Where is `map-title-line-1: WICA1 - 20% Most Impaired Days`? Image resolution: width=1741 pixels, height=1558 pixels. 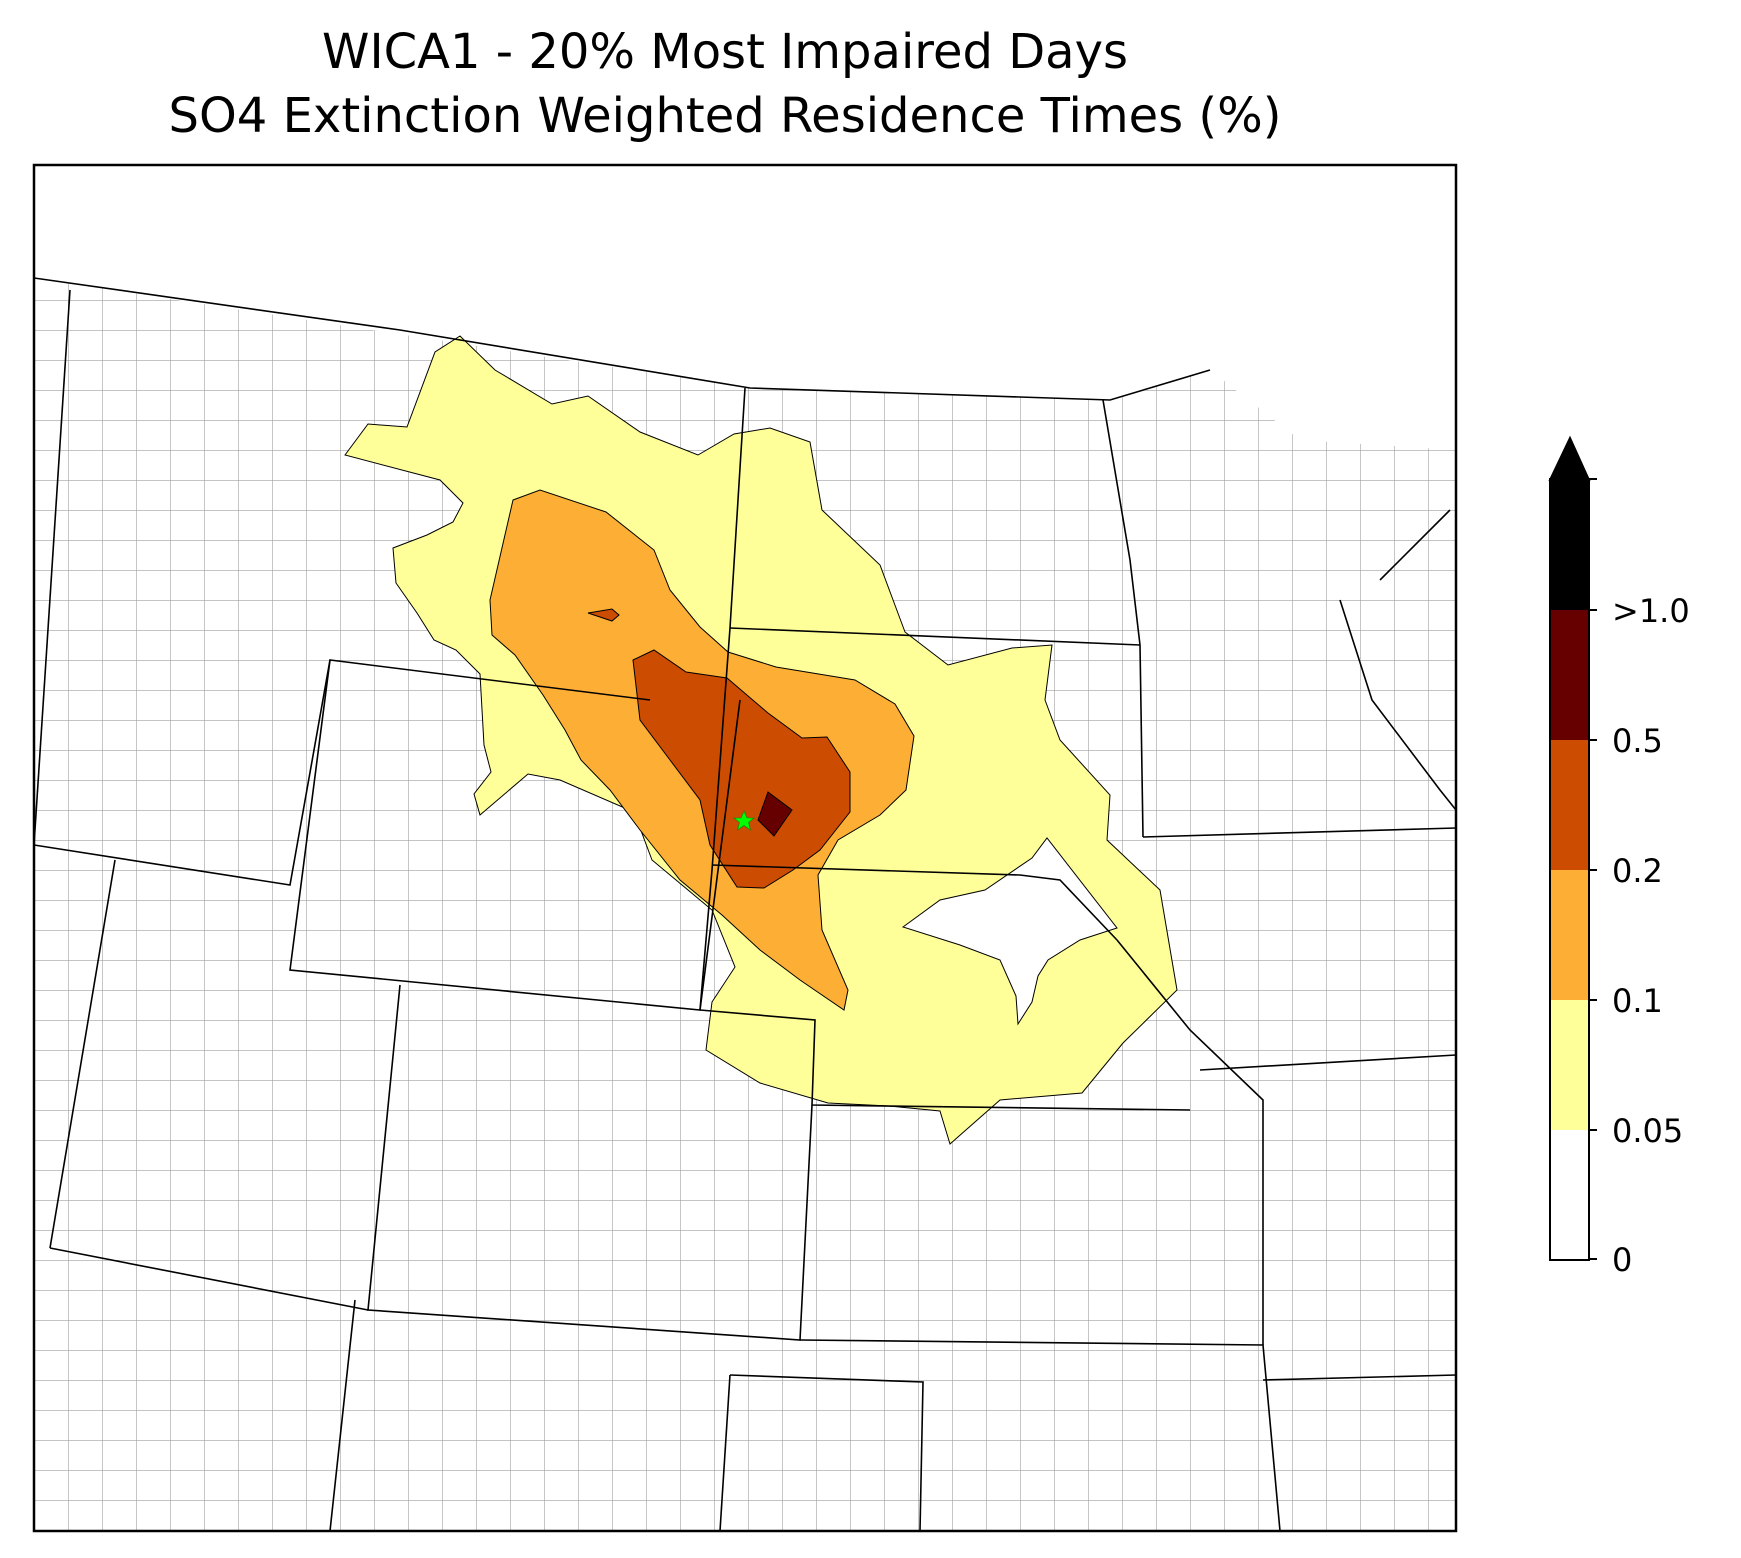
map-title-line-1: WICA1 - 20% Most Impaired Days is located at coordinates (724, 52).